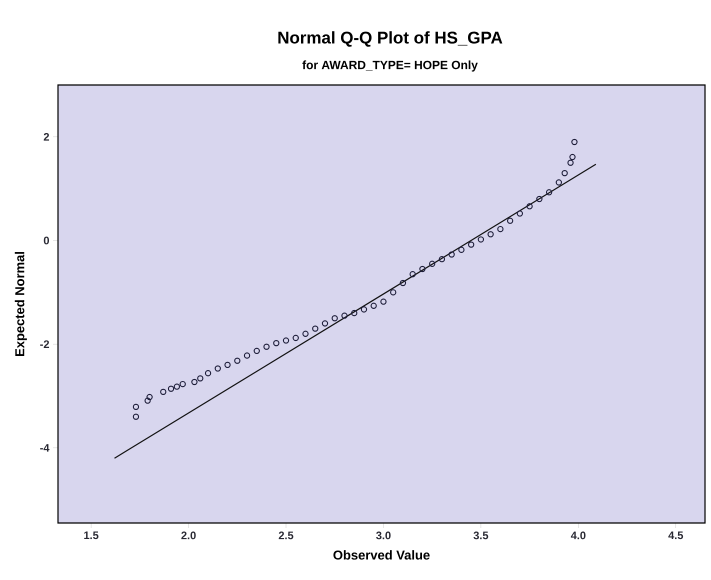 This screenshot has height=580, width=711. I want to click on y-axis-title: Expected Normal, so click(20, 304).